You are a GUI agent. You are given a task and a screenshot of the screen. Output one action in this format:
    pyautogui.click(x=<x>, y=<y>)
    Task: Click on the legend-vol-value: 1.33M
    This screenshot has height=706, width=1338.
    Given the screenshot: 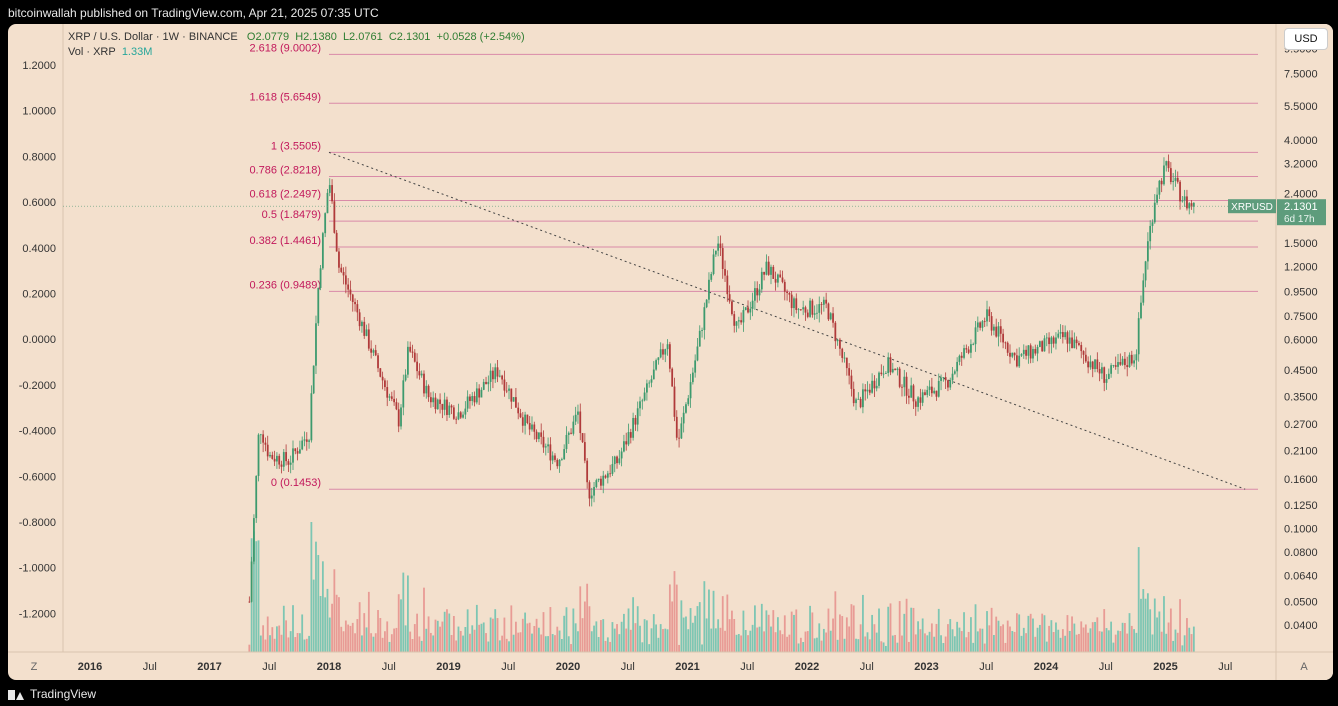 What is the action you would take?
    pyautogui.click(x=137, y=52)
    